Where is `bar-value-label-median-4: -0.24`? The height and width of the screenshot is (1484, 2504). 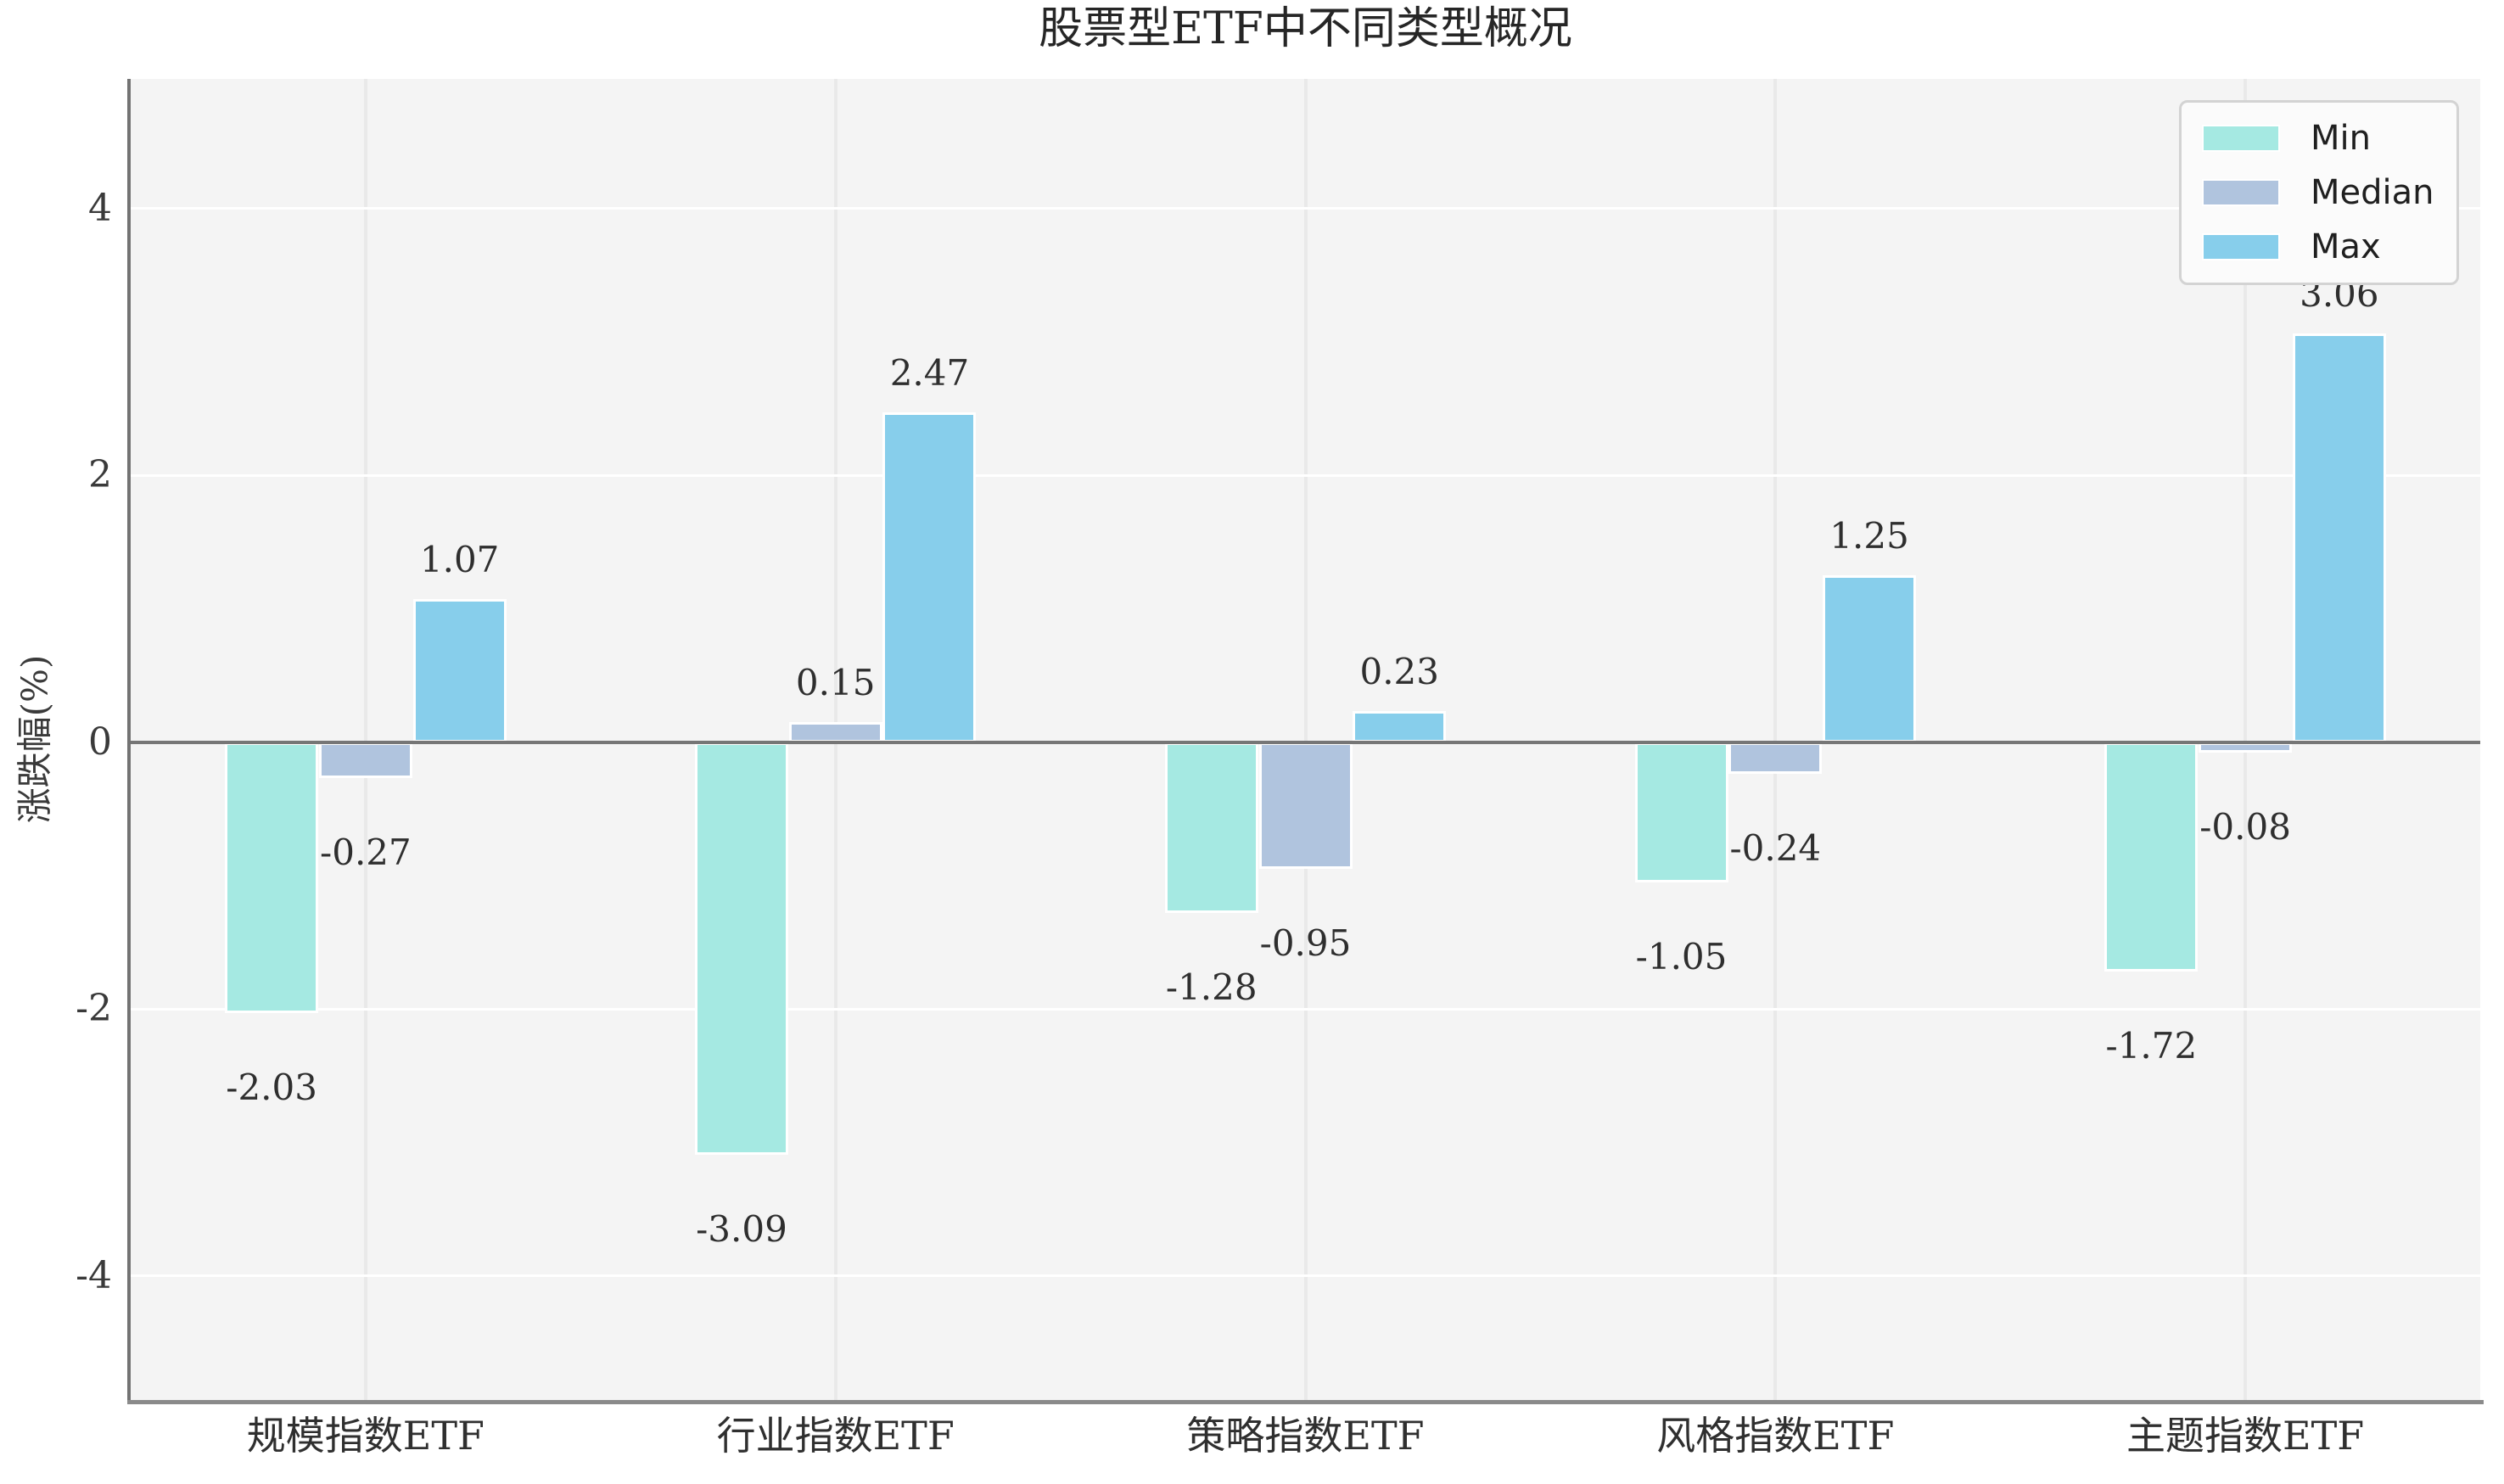 bar-value-label-median-4: -0.24 is located at coordinates (1775, 849).